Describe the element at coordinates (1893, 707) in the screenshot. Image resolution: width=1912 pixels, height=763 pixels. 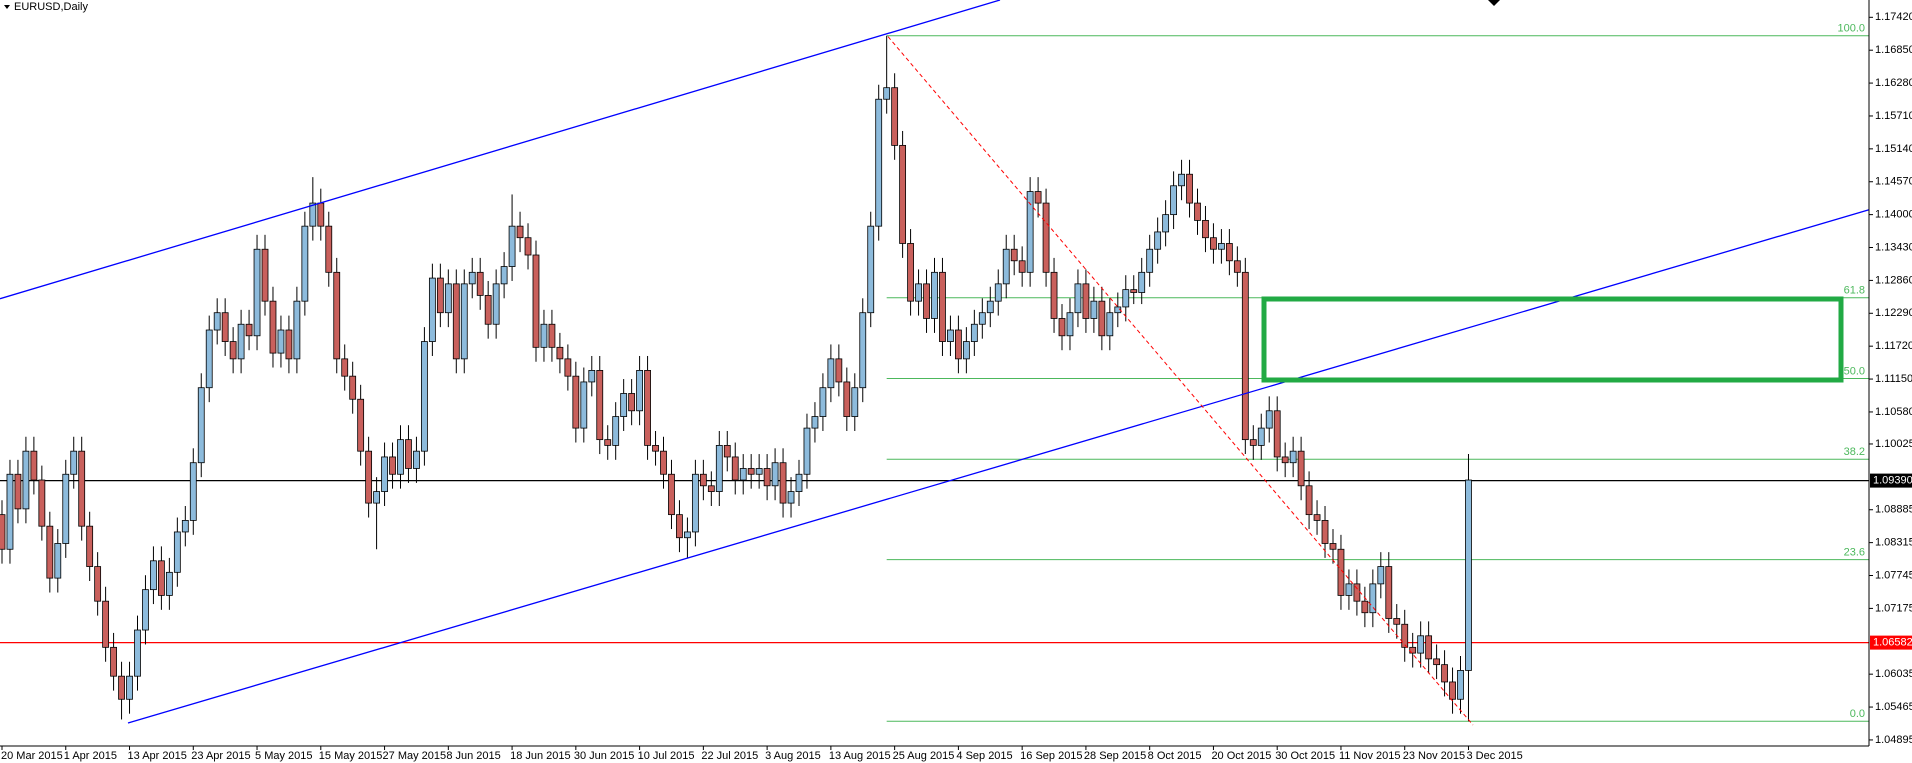
I see `y-tick-label: 1.05465` at that location.